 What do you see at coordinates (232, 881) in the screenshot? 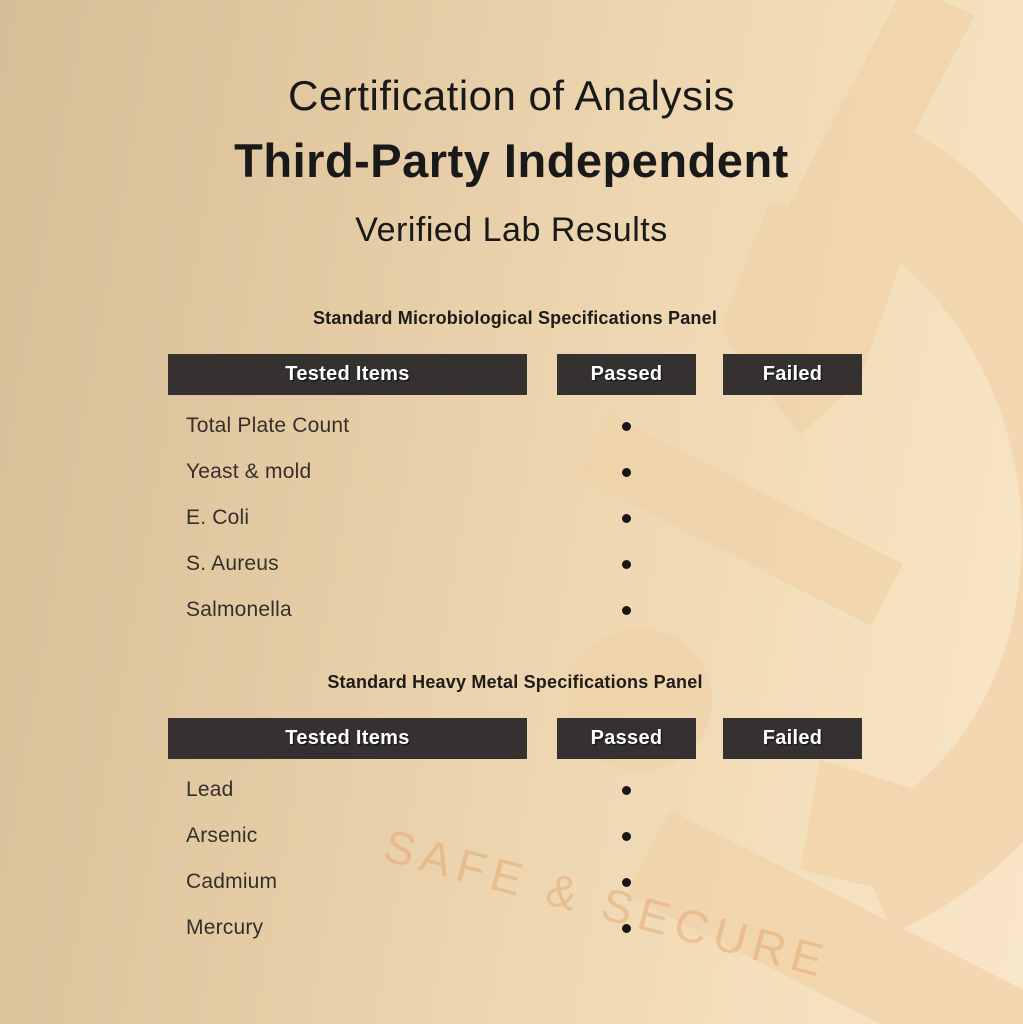
I see `tested-item-label: Cadmium` at bounding box center [232, 881].